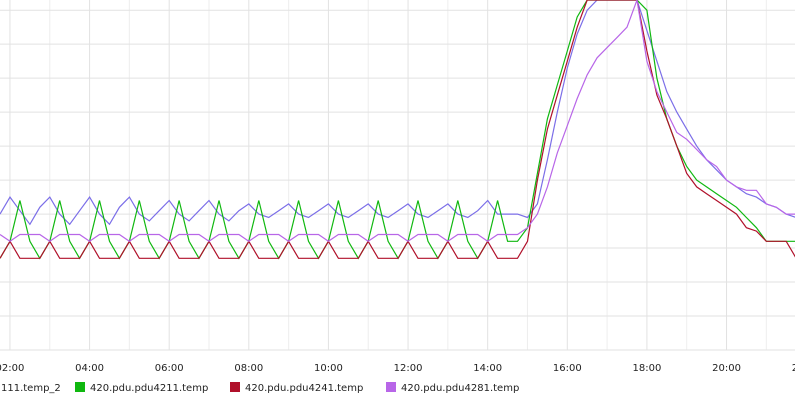 The width and height of the screenshot is (795, 401). What do you see at coordinates (149, 388) in the screenshot?
I see `legend-label: 420.pdu.pdu4211.temp` at bounding box center [149, 388].